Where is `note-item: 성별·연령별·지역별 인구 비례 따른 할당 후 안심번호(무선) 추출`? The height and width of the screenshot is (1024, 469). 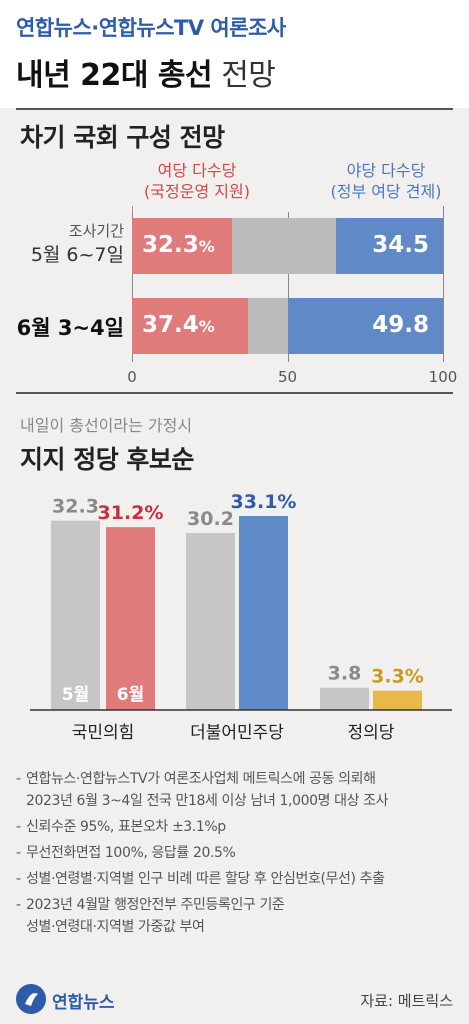
note-item: 성별·연령별·지역별 인구 비례 따른 할당 후 안심번호(무선) 추출 is located at coordinates (236, 879).